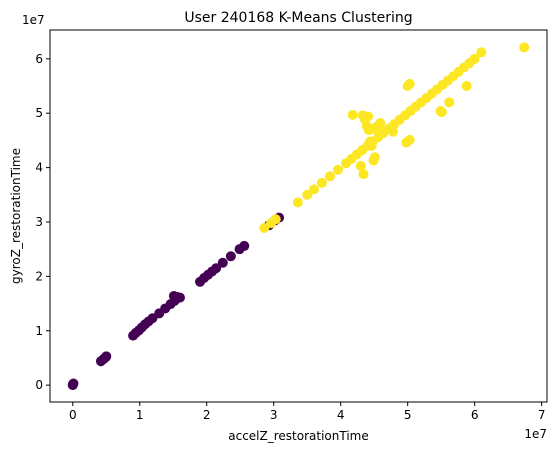  Describe the element at coordinates (307, 412) in the screenshot. I see `x-axis: 0 1 2 3 4 5 6 7` at that location.